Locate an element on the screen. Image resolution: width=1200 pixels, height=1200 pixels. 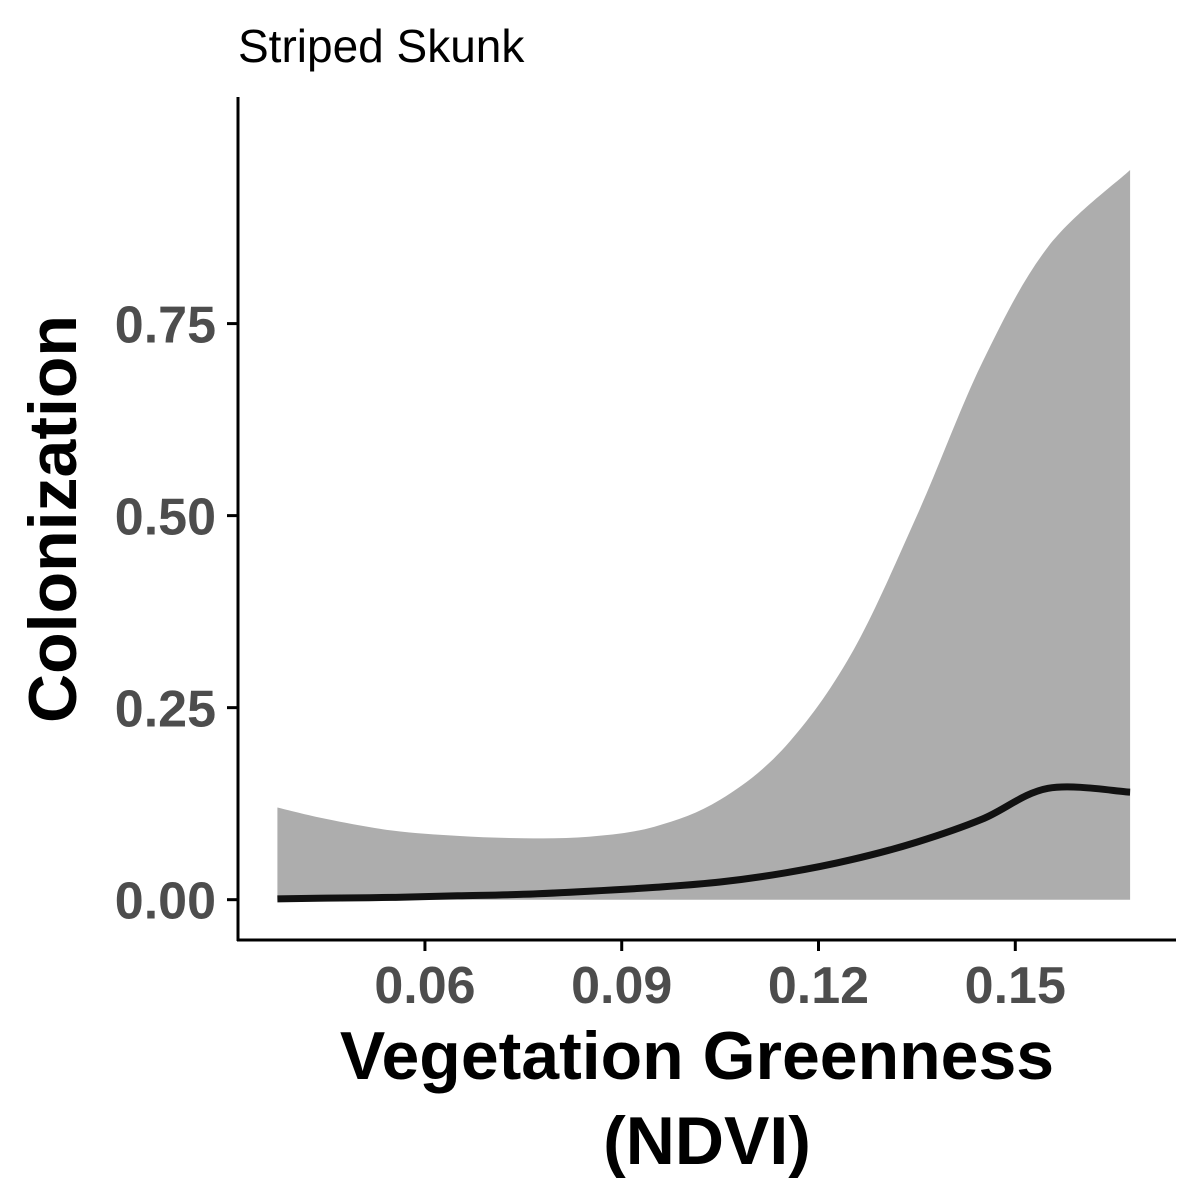
y-tick-label: 0.00 is located at coordinates (165, 902).